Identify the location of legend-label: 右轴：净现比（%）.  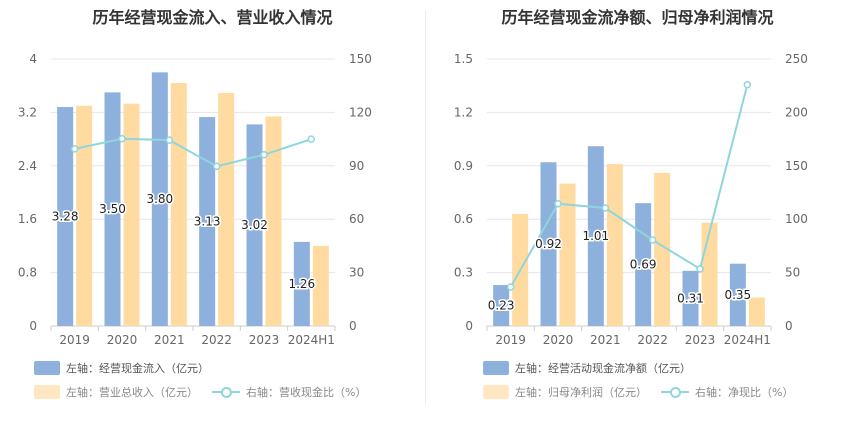
(744, 392).